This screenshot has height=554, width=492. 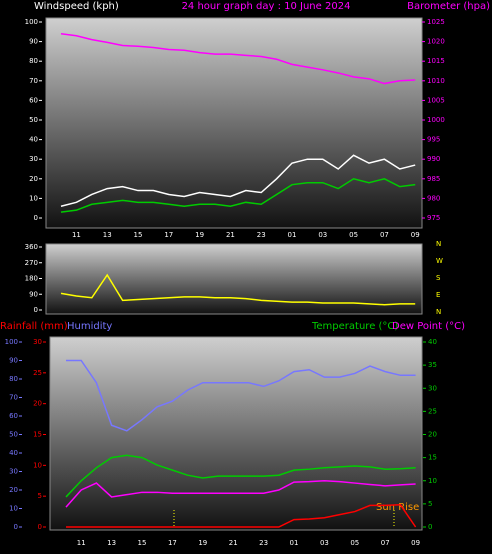 What do you see at coordinates (436, 61) in the screenshot?
I see `tick-label: 1015` at bounding box center [436, 61].